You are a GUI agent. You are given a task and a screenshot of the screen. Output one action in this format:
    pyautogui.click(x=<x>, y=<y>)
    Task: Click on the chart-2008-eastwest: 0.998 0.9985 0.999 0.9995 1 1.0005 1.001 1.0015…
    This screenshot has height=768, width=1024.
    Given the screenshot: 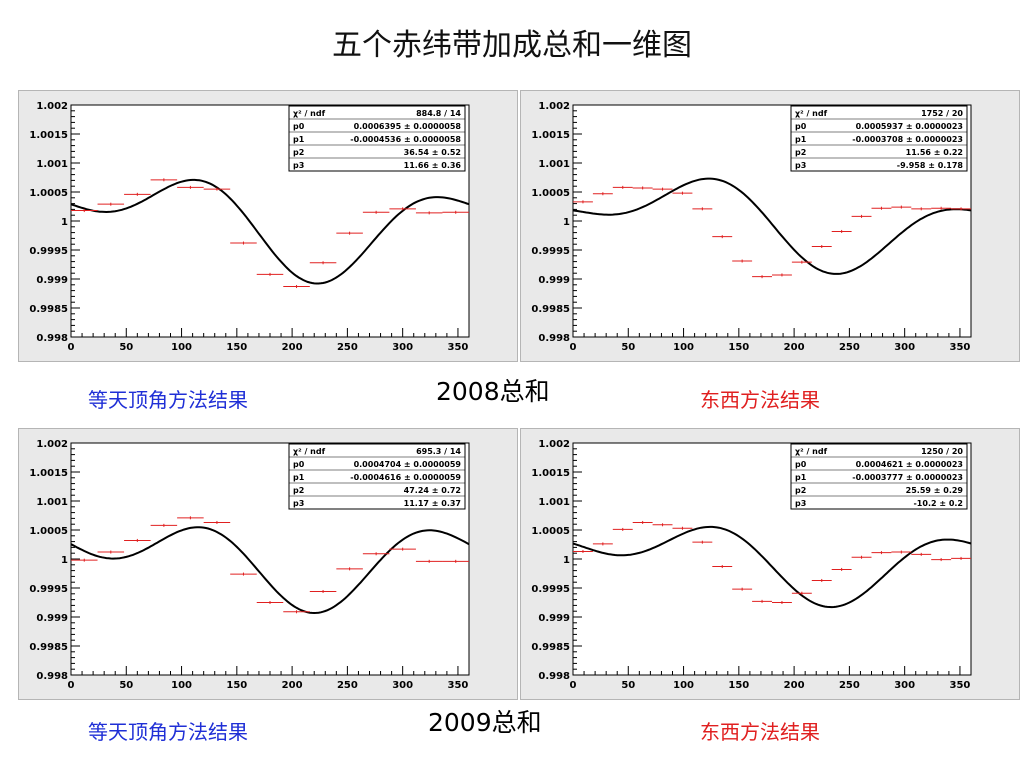 What is the action you would take?
    pyautogui.click(x=751, y=227)
    